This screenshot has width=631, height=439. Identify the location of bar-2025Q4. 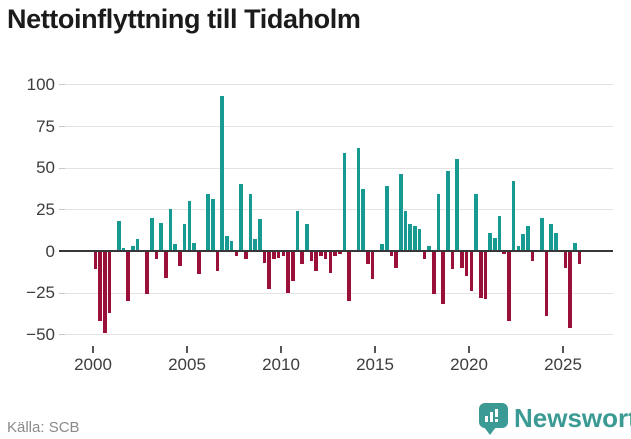
(579, 258).